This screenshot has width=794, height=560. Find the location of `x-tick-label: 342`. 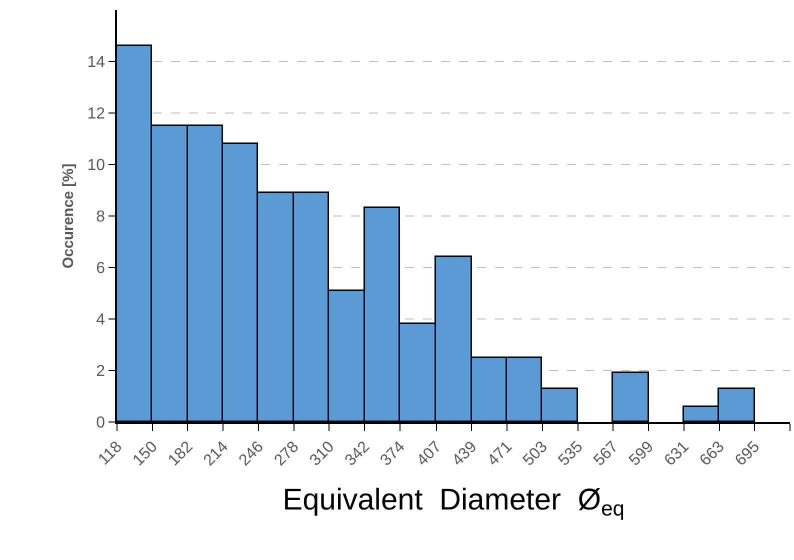

x-tick-label: 342 is located at coordinates (358, 454).